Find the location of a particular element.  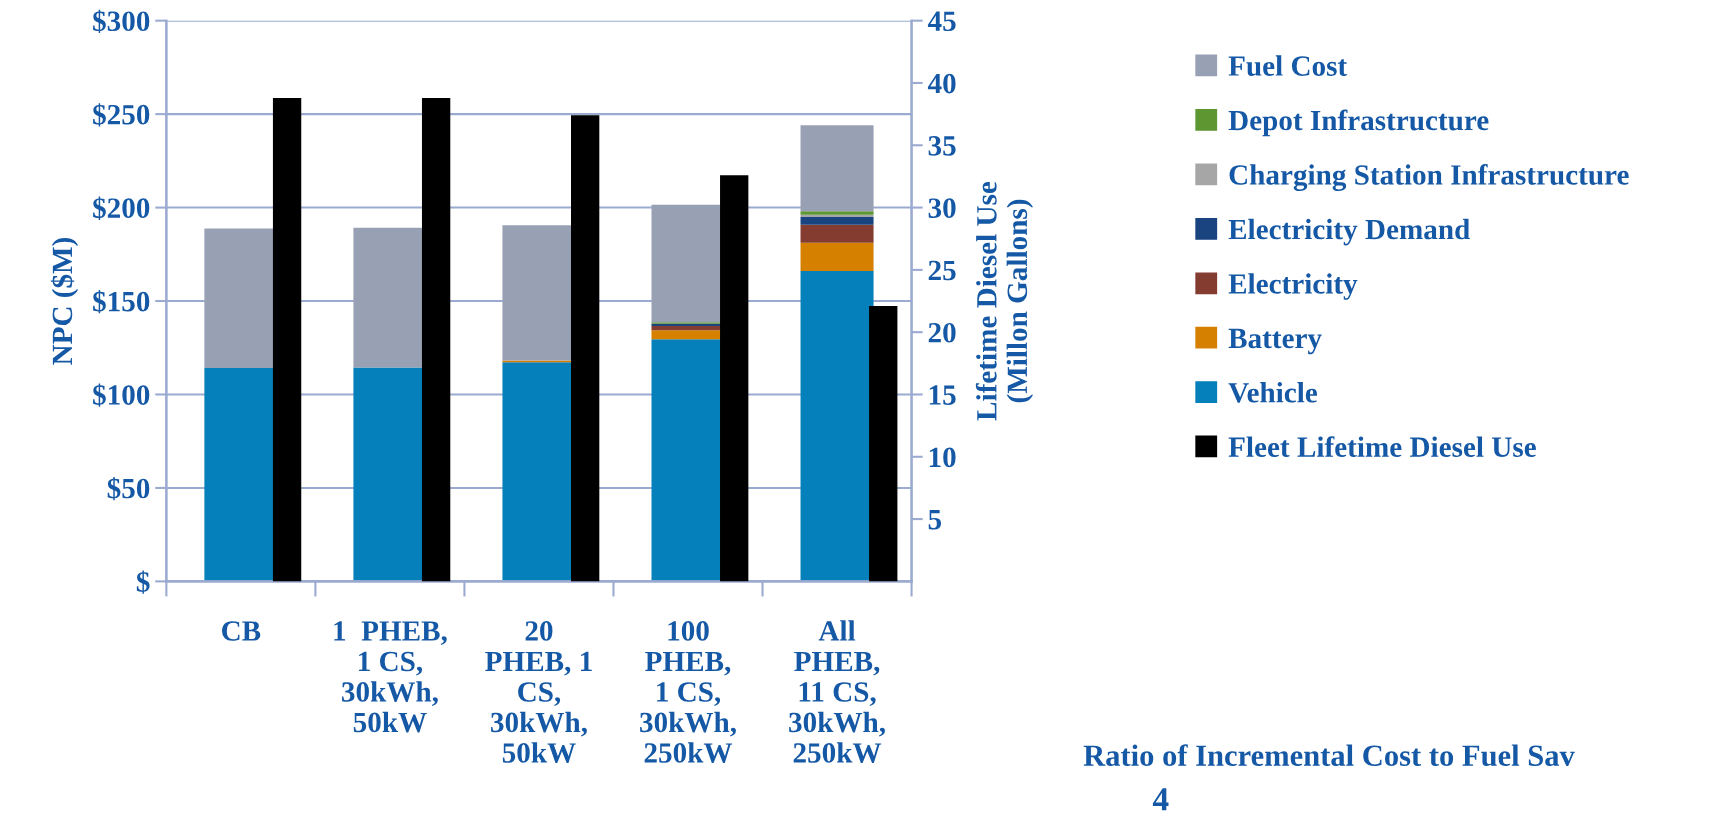

y2-tick-label: 30 is located at coordinates (942, 208).